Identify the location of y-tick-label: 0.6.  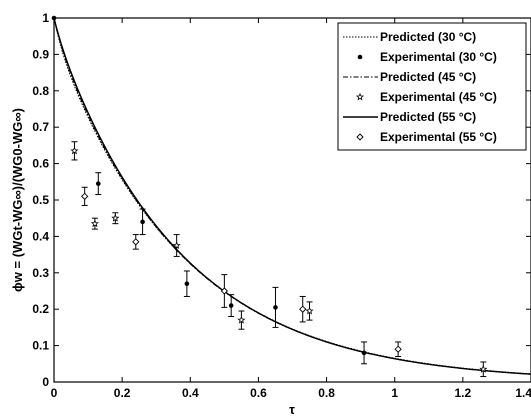
(40, 164).